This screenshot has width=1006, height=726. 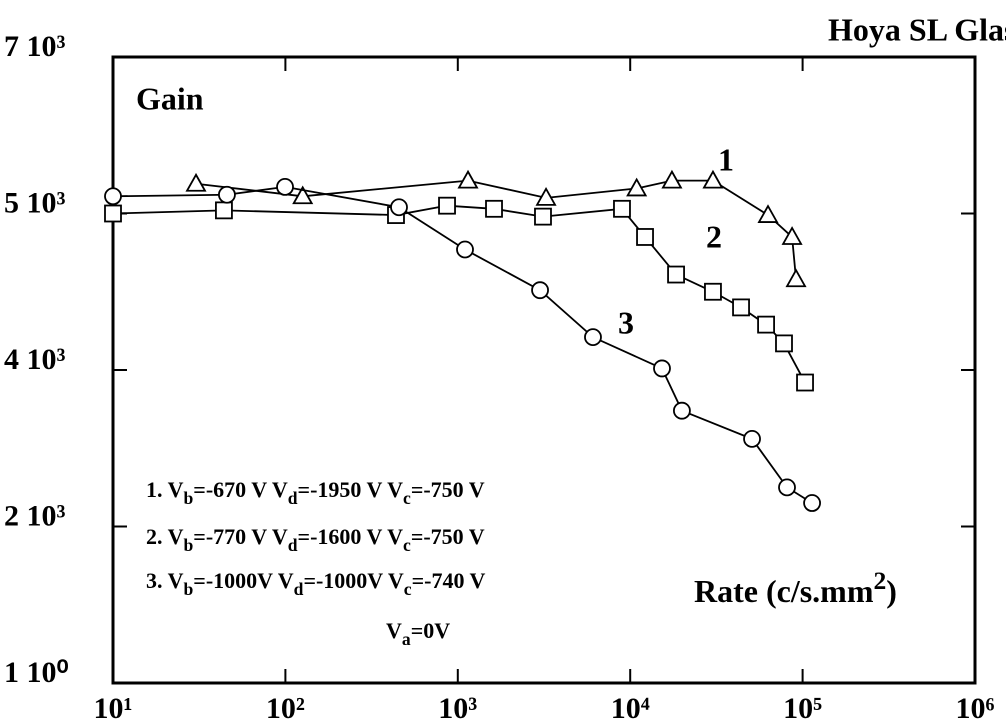 I want to click on note: 1. Vb=-670 V Vd=-1950 V Vc=-750 V, so click(x=315, y=492).